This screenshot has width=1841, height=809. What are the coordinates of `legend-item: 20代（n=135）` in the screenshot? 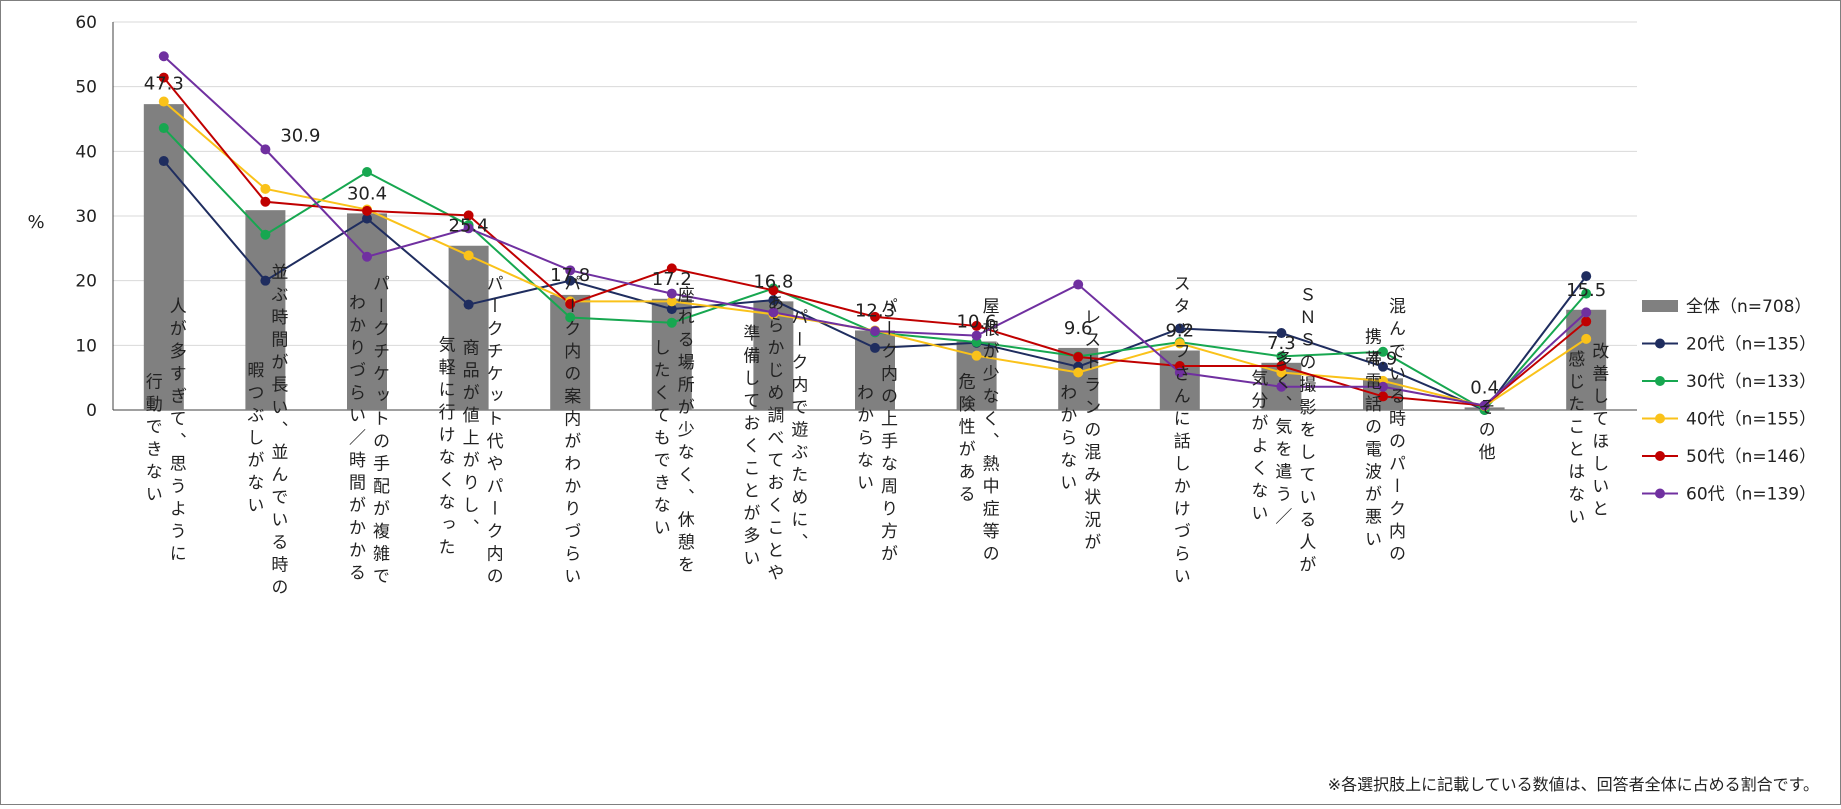 It's located at (1729, 345).